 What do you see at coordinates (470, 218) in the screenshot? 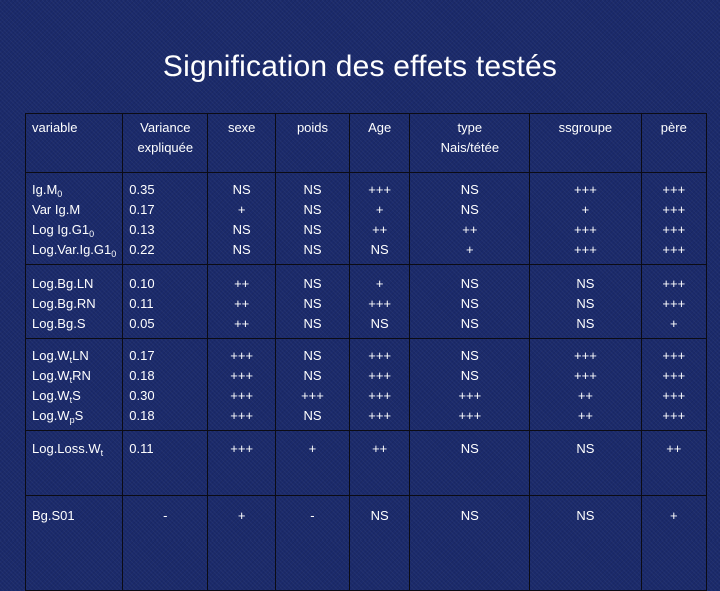
I see `type-cell: NS NS ++ +` at bounding box center [470, 218].